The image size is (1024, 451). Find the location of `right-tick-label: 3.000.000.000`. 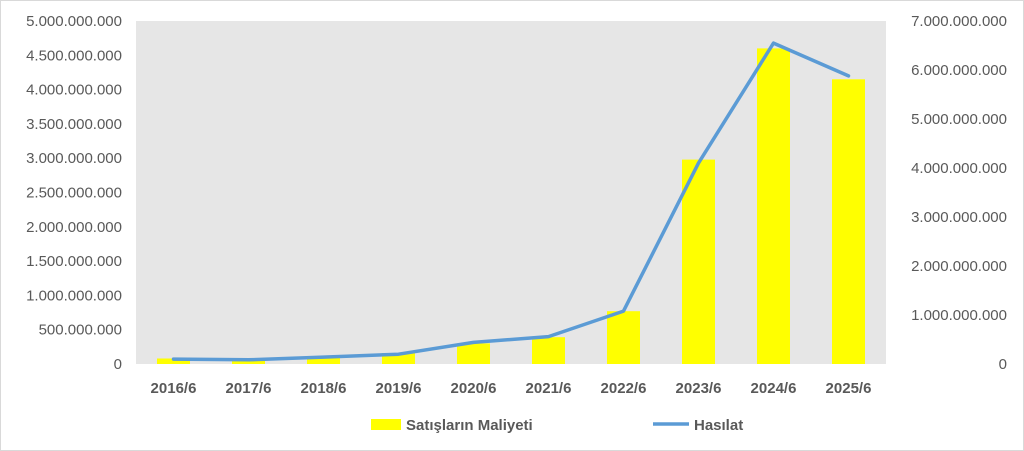

right-tick-label: 3.000.000.000 is located at coordinates (959, 217).